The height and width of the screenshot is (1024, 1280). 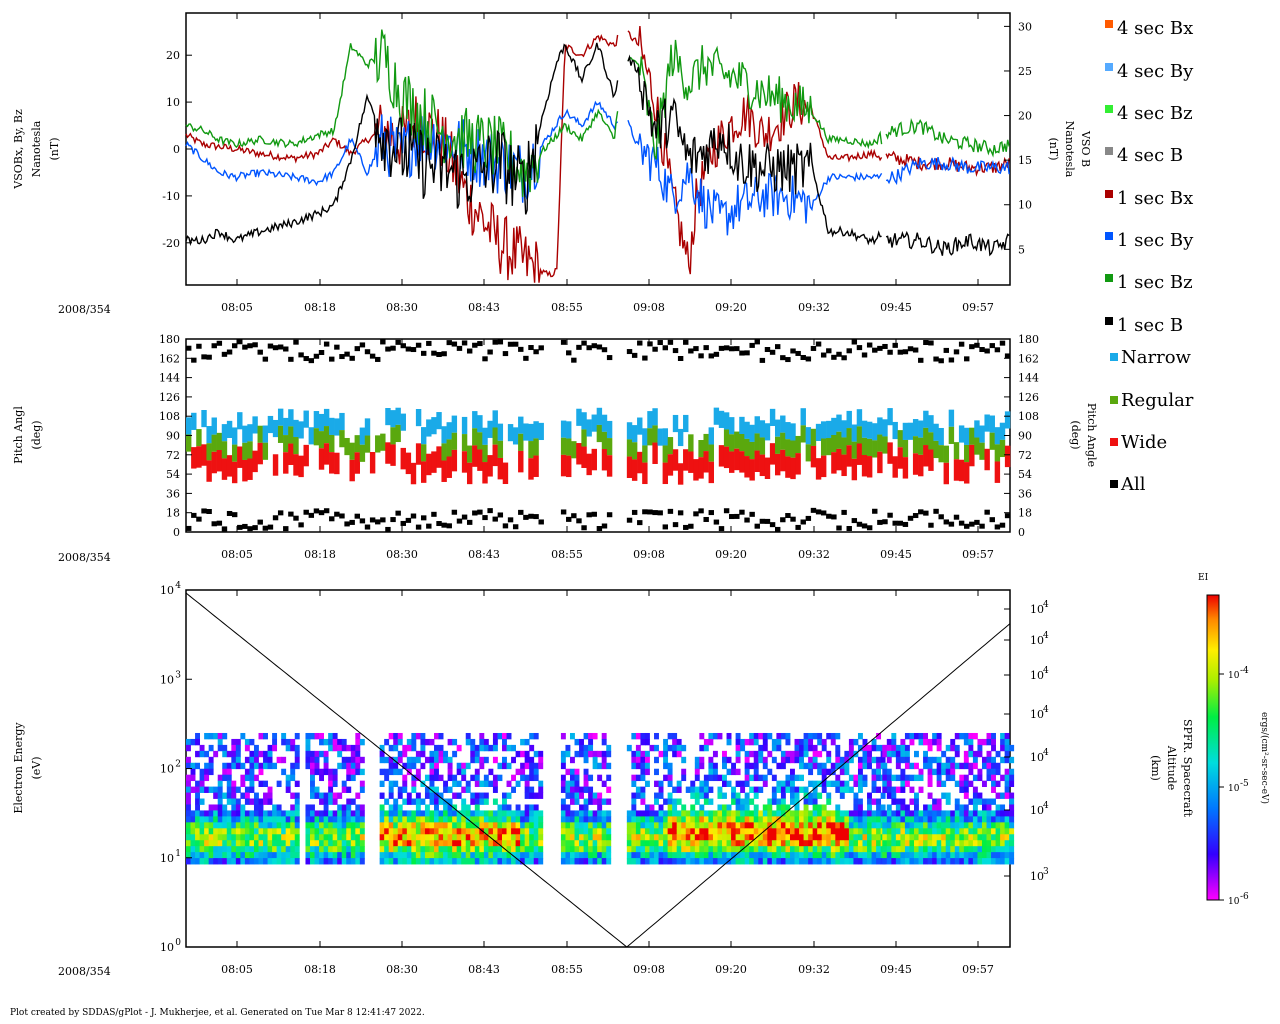 I want to click on time-tick-label: 08:30, so click(x=402, y=554).